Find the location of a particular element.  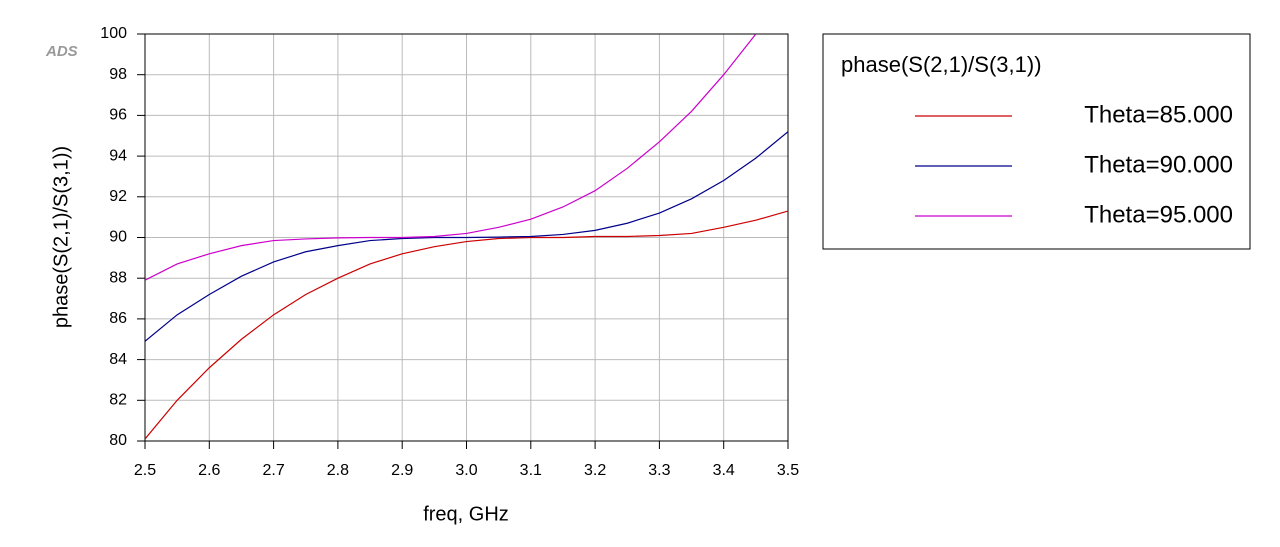

y-tick-label: 86 is located at coordinates (118, 318).